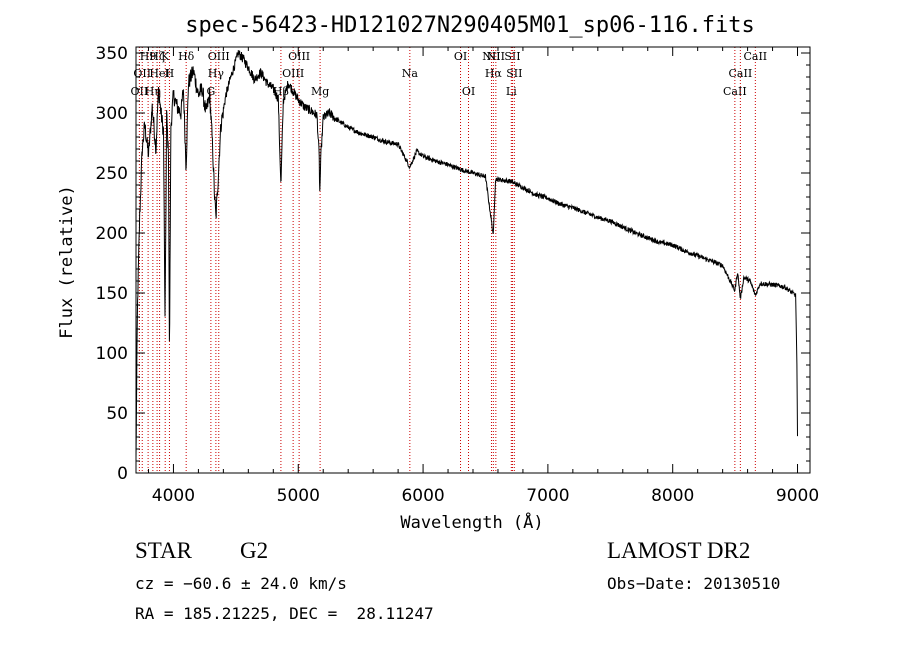 The image size is (900, 649). I want to click on spectral-line-label: H, so click(170, 73).